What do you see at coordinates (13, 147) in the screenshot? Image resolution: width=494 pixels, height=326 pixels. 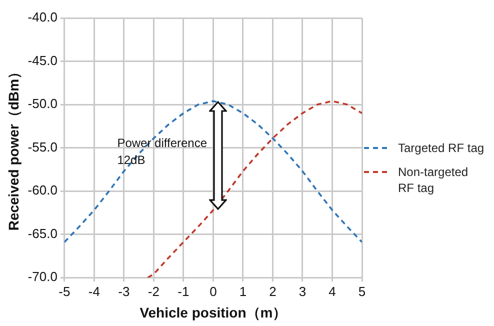 I see `y-axis-title: Received power（dBm）` at bounding box center [13, 147].